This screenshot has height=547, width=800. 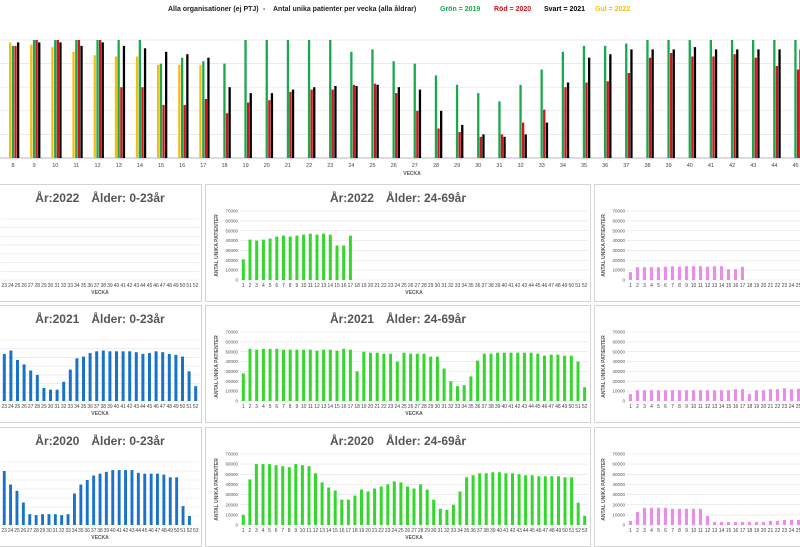 I want to click on x-tick-label: 42, so click(x=130, y=286).